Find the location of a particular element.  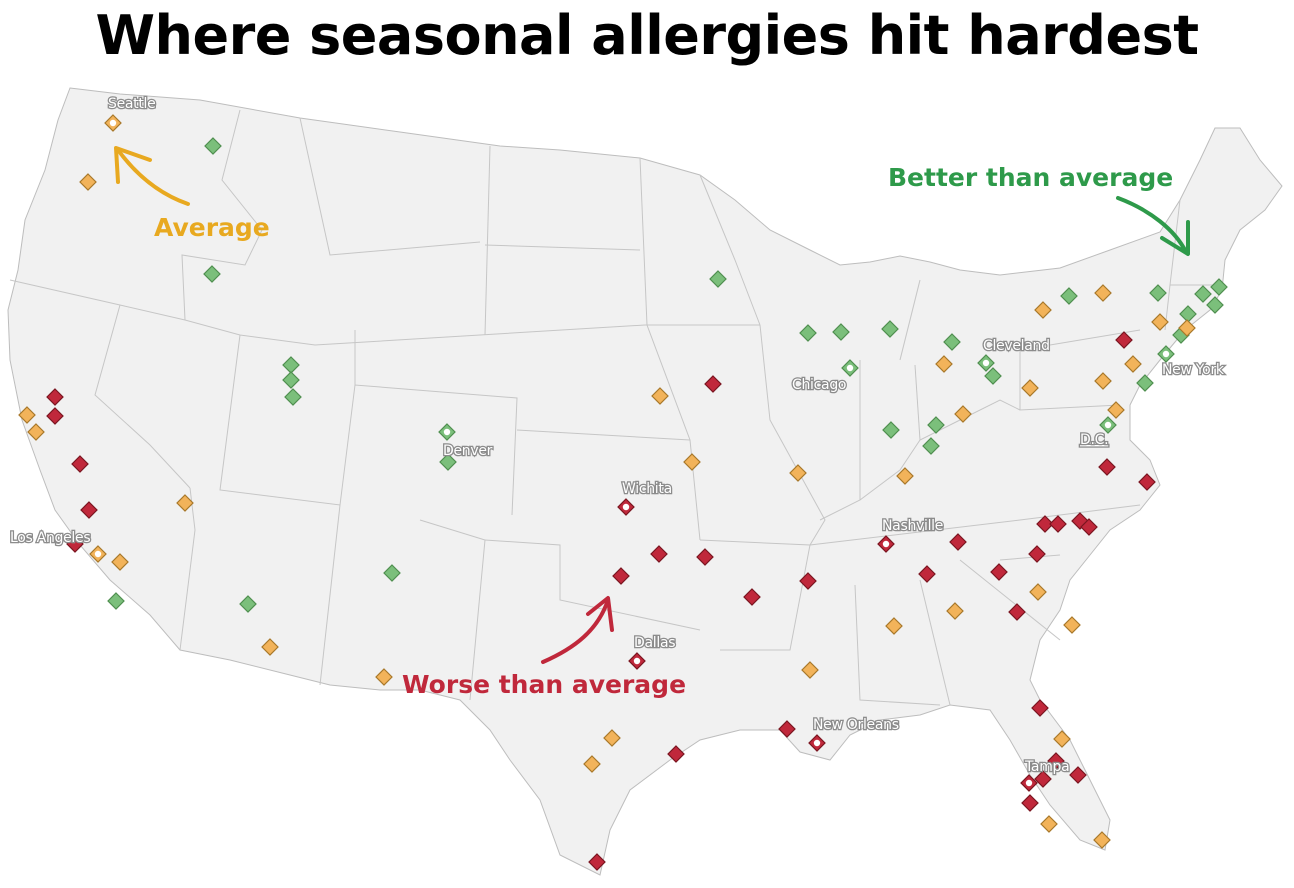

city-label-nashville: Nashville is located at coordinates (912, 526).